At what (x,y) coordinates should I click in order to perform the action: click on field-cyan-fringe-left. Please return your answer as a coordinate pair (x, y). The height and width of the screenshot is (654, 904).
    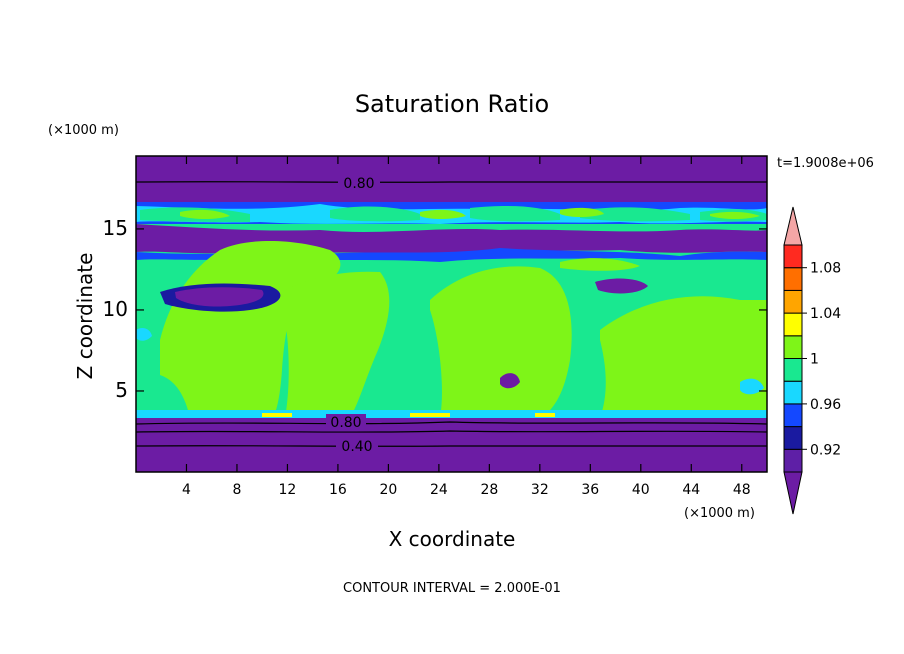
    Looking at the image, I should click on (144, 334).